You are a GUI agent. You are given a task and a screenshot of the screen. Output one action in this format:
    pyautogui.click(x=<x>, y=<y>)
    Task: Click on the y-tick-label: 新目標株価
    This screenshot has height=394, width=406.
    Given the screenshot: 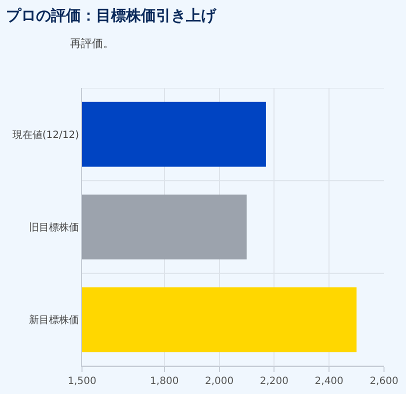 What is the action you would take?
    pyautogui.click(x=54, y=320)
    